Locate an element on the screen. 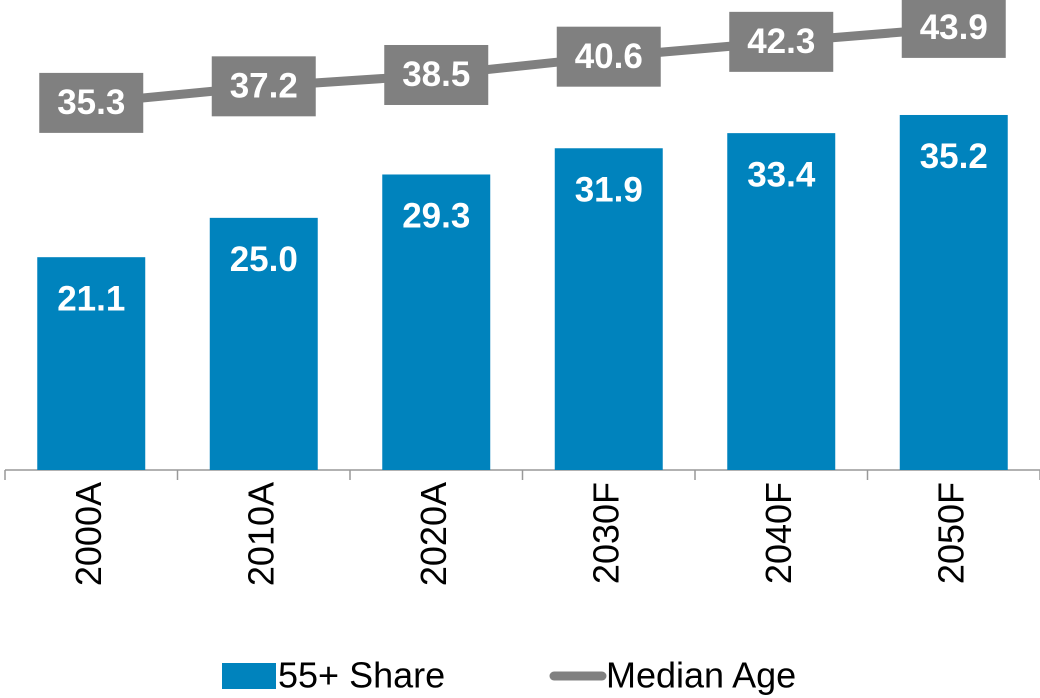 Image resolution: width=1040 pixels, height=698 pixels. bar-value-label: 35.2 is located at coordinates (954, 156).